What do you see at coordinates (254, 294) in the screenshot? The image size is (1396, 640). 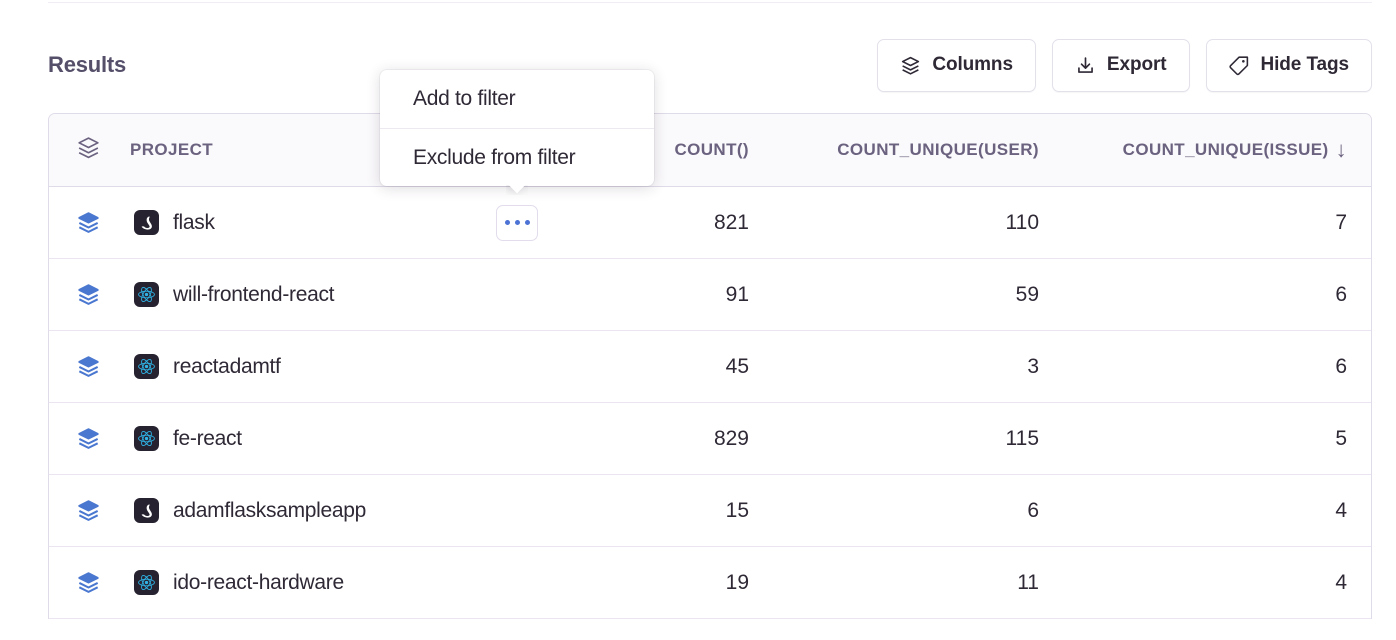 I see `project-name: will-frontend-react` at bounding box center [254, 294].